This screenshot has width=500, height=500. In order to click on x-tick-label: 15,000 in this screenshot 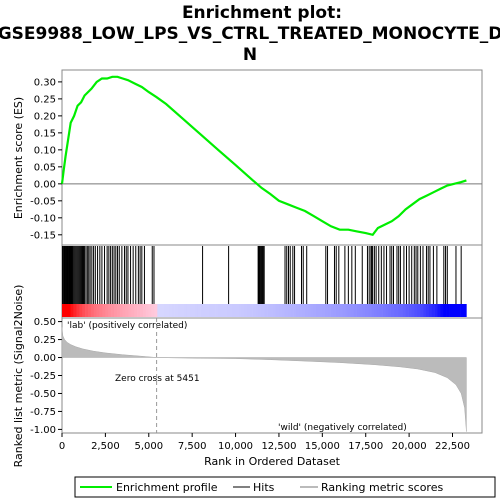, I will do `click(322, 446)`.